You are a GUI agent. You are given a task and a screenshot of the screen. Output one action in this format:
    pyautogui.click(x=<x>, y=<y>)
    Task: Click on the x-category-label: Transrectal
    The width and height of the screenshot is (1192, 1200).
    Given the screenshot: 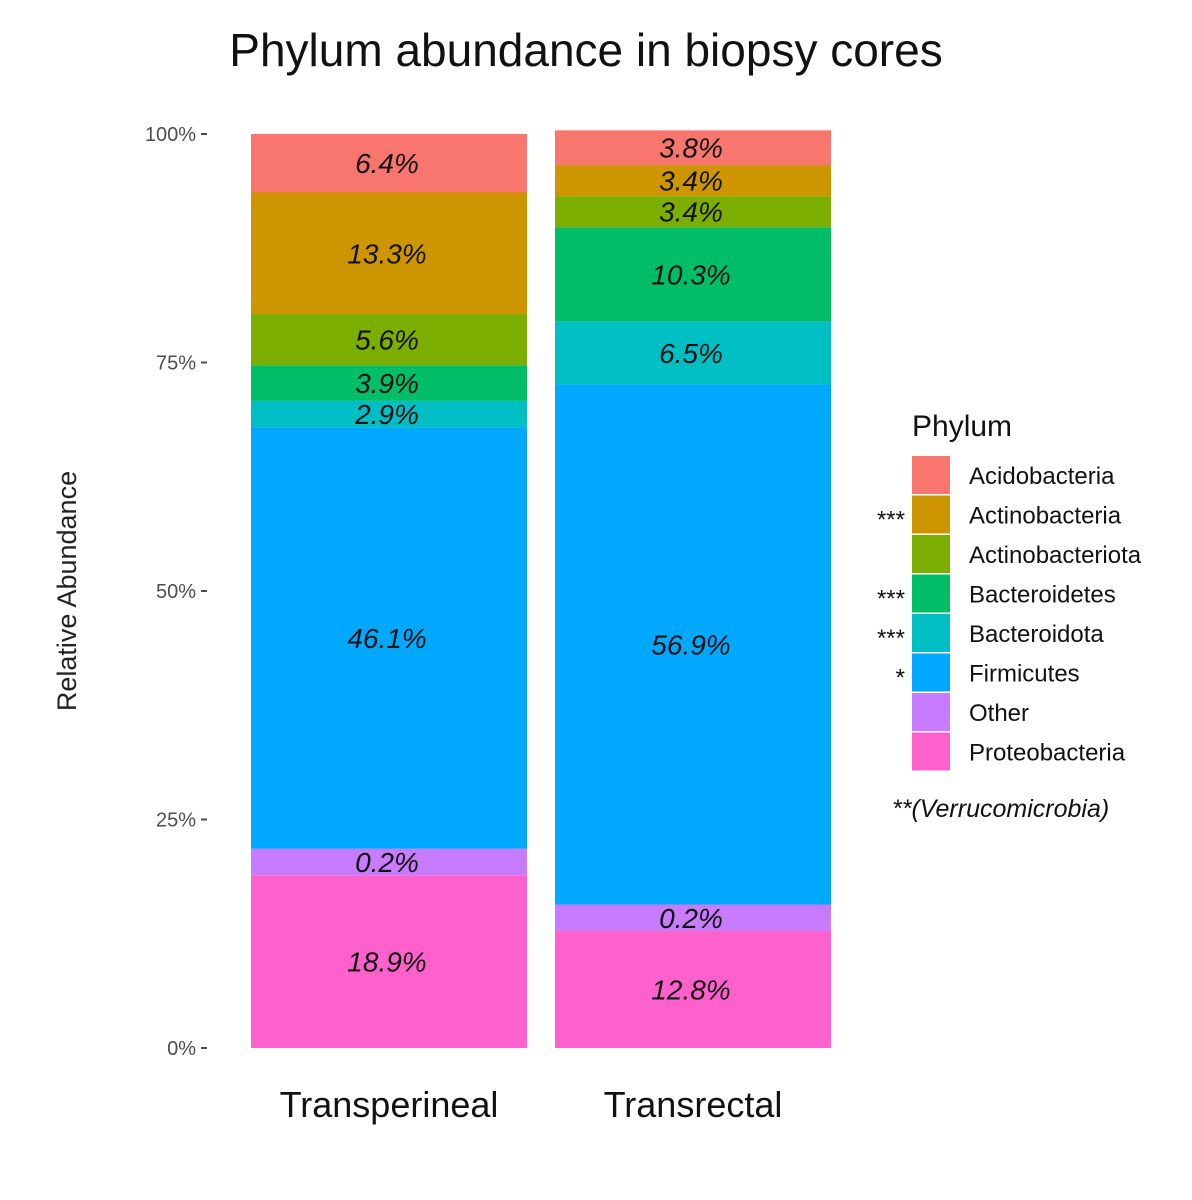 What is the action you would take?
    pyautogui.click(x=693, y=1104)
    